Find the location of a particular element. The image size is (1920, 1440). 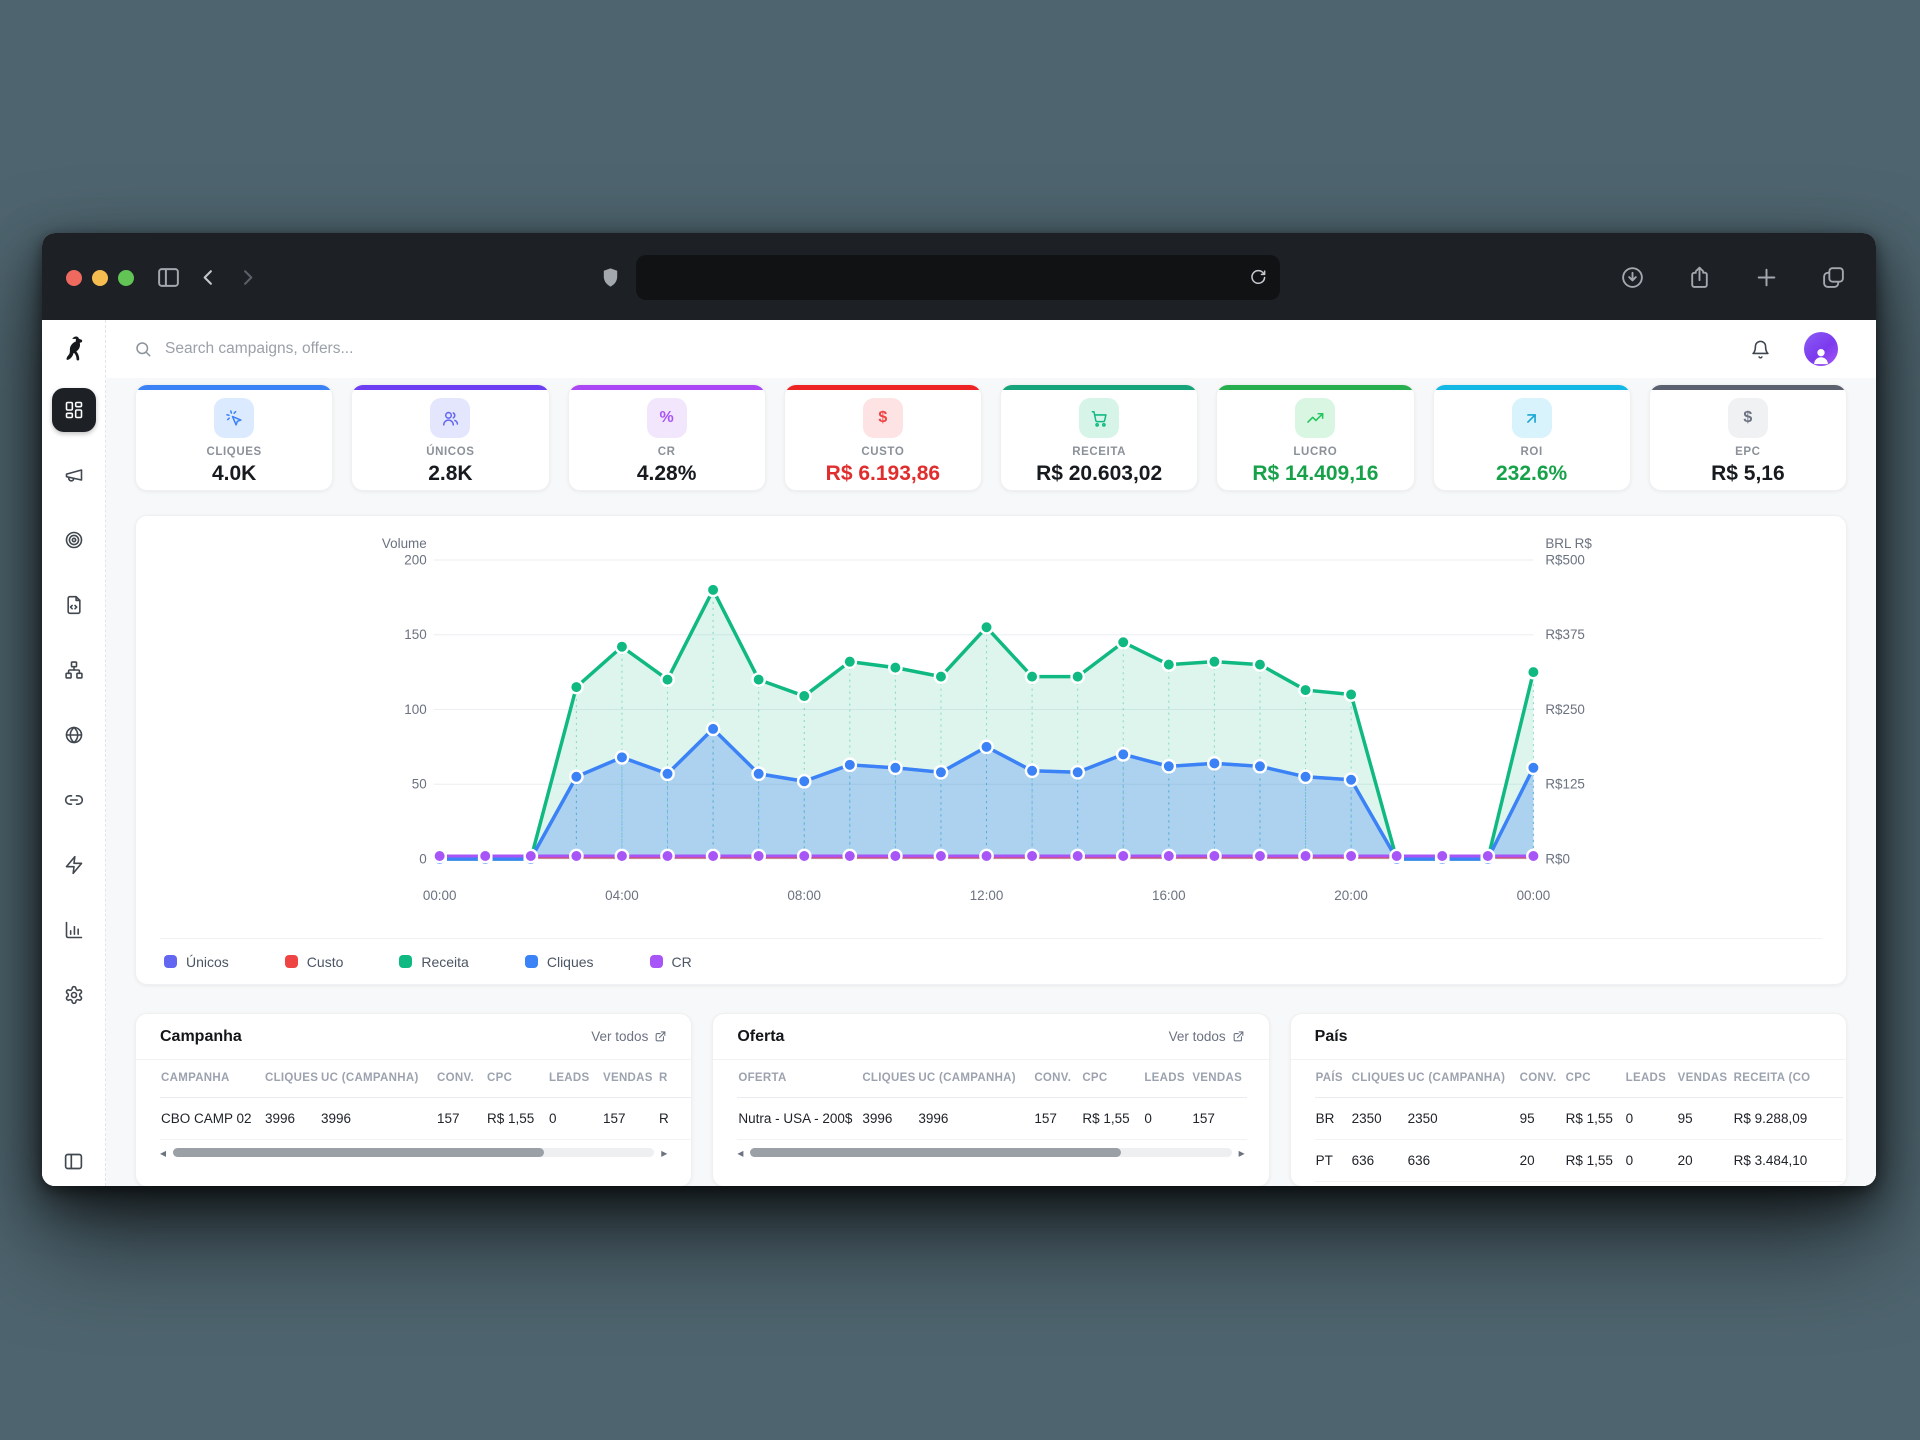

back-button is located at coordinates (208, 277).